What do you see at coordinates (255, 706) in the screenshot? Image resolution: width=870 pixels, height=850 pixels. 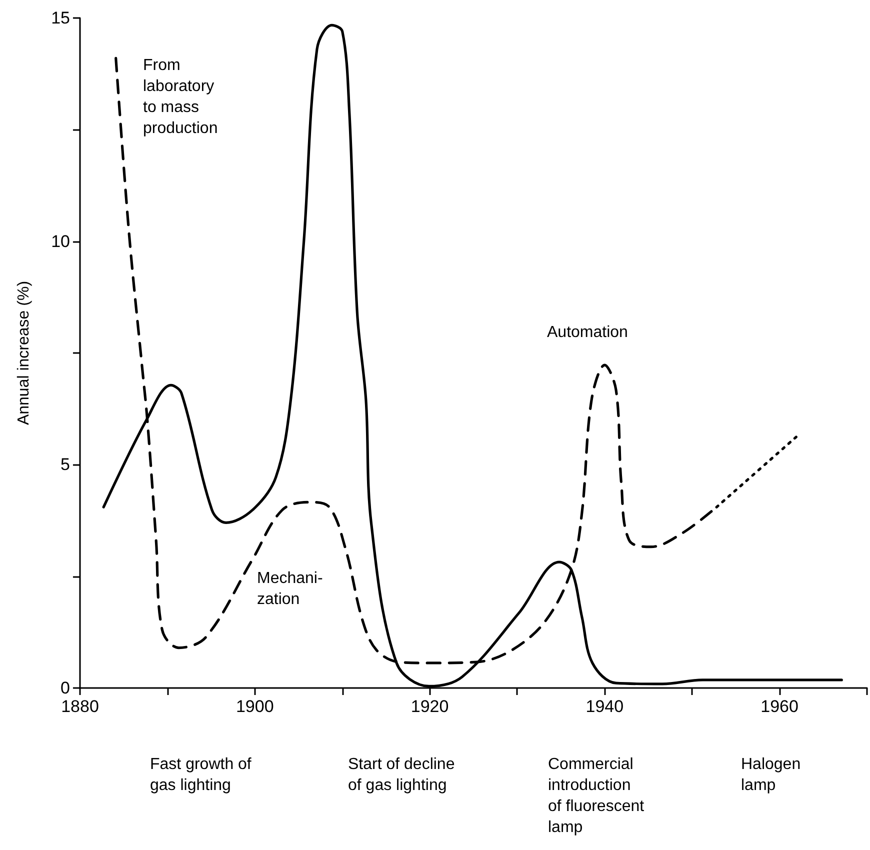 I see `x-tick-label: 1900` at bounding box center [255, 706].